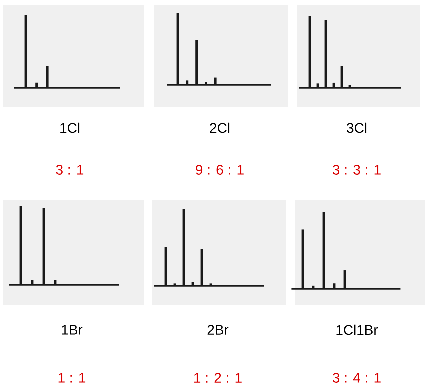  Describe the element at coordinates (70, 170) in the screenshot. I see `text: 3 : 1` at that location.